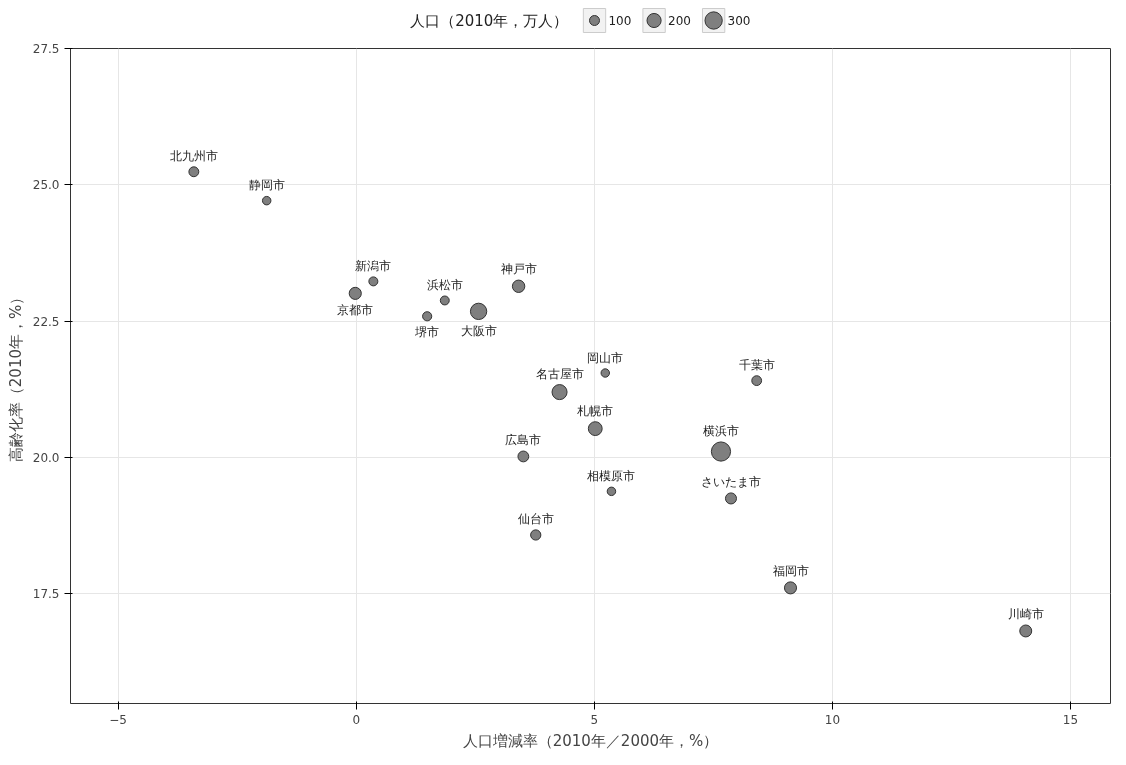 The image size is (1126, 765). What do you see at coordinates (489, 20) in the screenshot?
I see `legend-title: 人口（2010年，万人）` at bounding box center [489, 20].